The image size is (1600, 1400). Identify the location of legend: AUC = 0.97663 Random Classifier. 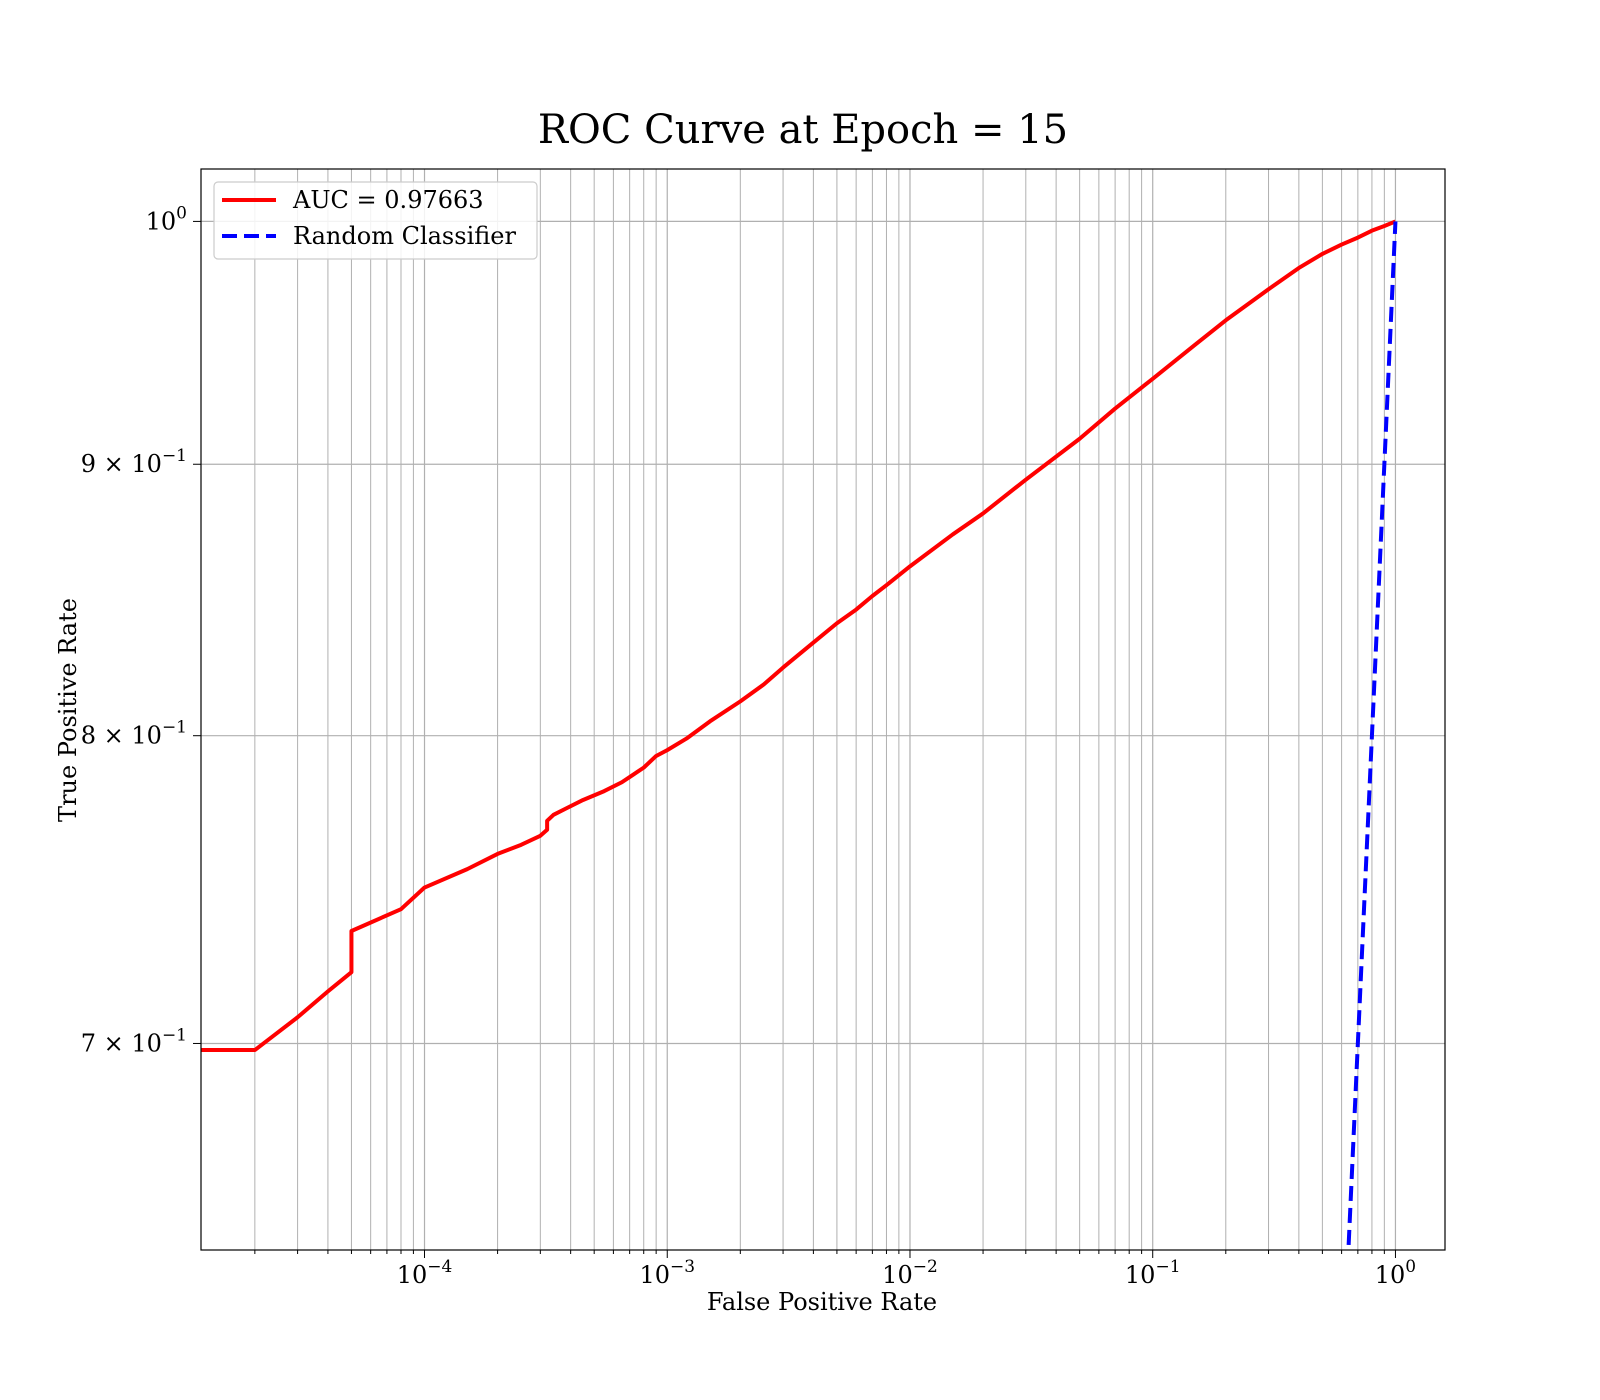
(375, 220).